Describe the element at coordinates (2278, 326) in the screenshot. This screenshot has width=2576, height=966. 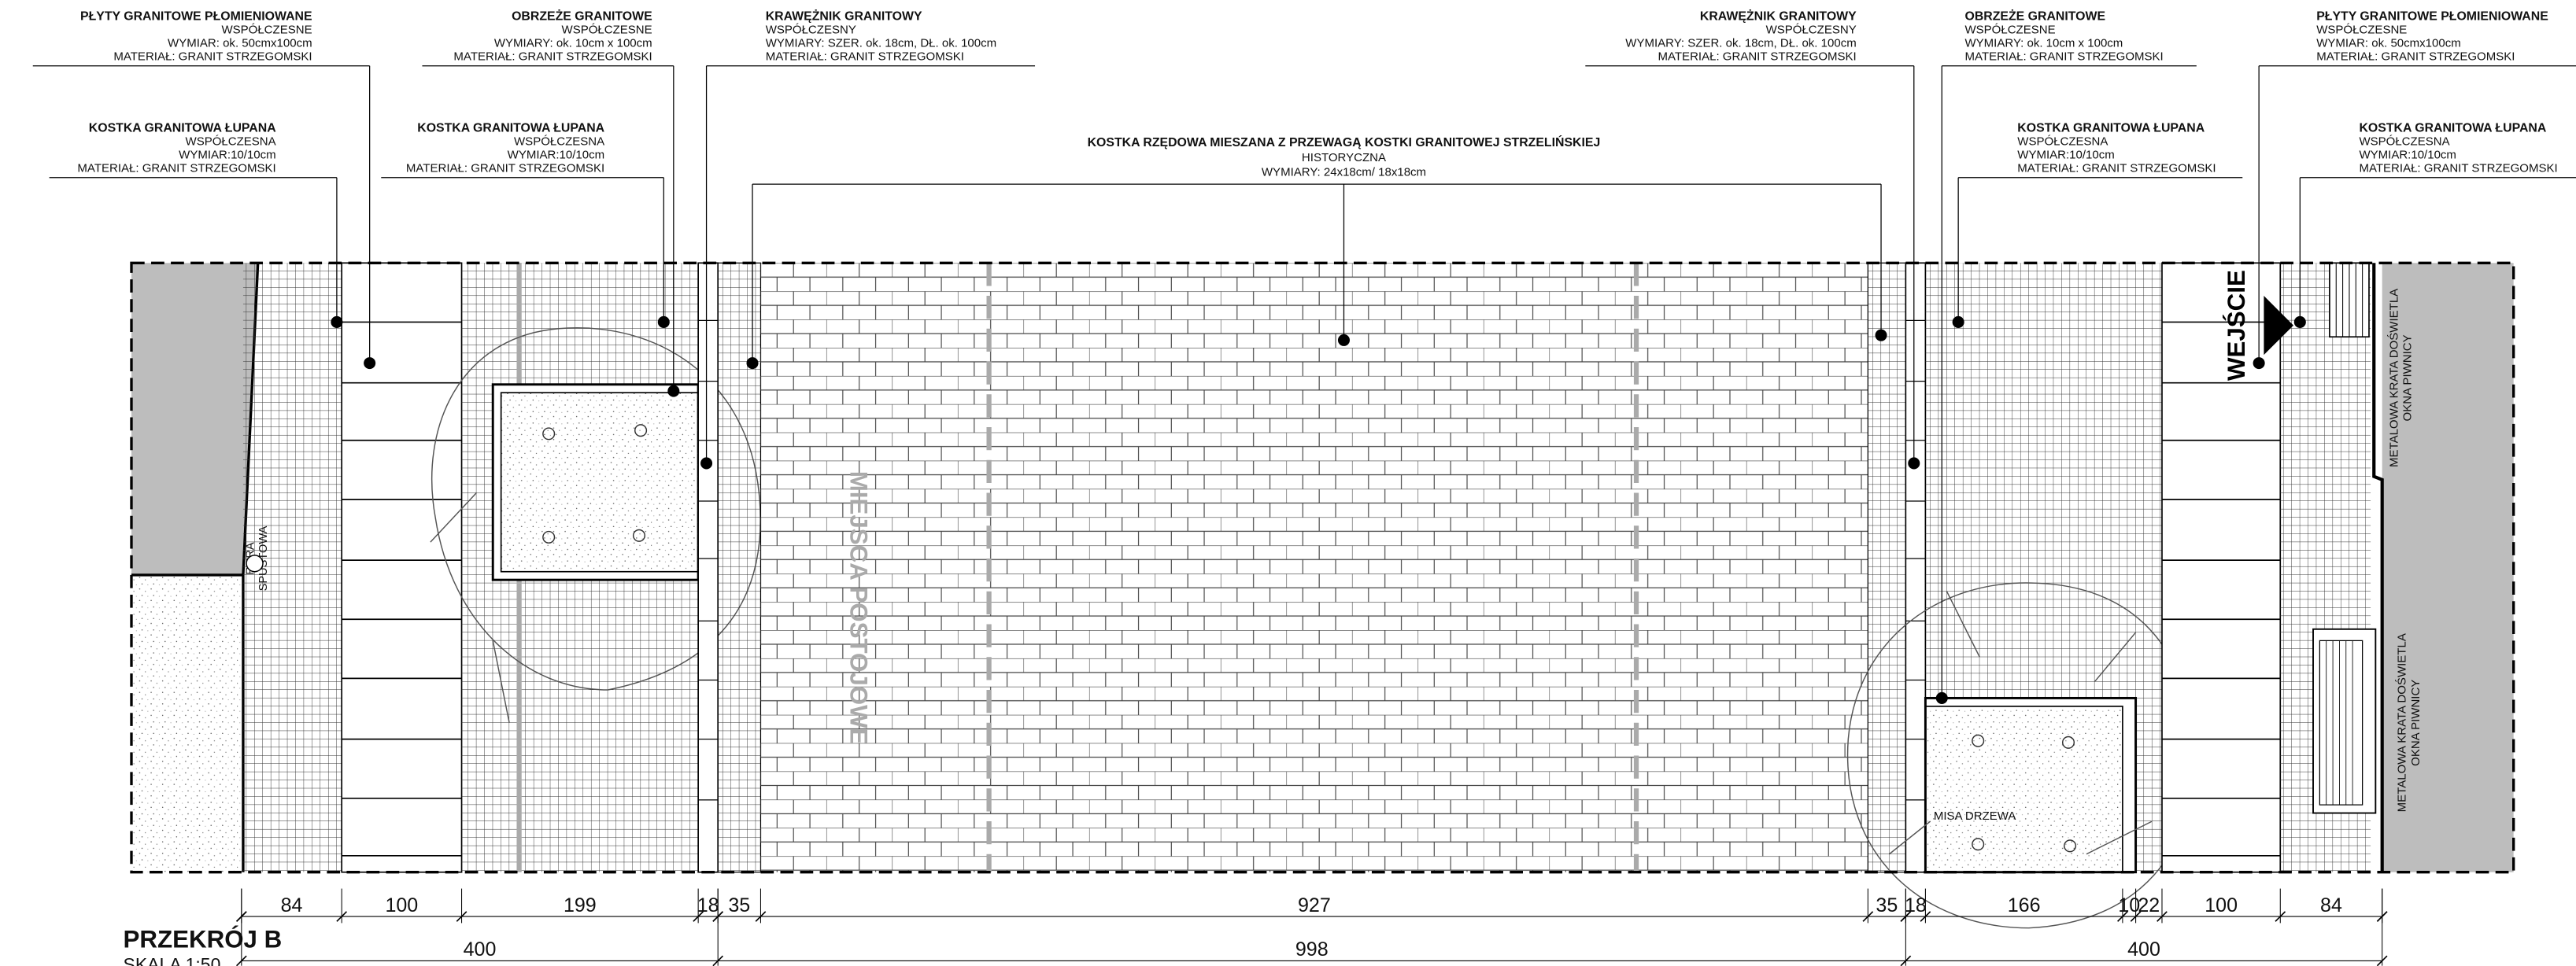
I see `entrance-arrow` at that location.